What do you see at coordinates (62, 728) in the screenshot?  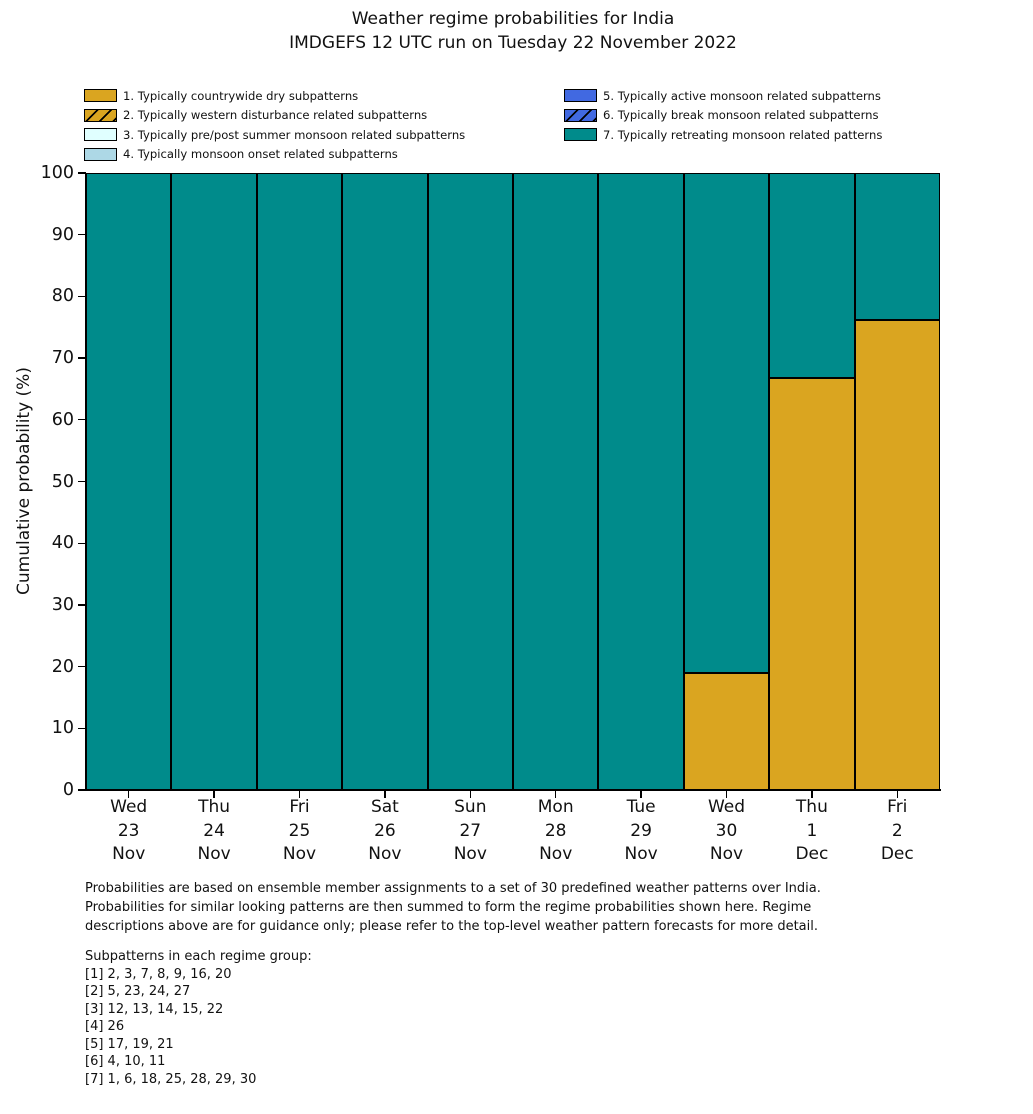 I see `y-tick-label: 10` at bounding box center [62, 728].